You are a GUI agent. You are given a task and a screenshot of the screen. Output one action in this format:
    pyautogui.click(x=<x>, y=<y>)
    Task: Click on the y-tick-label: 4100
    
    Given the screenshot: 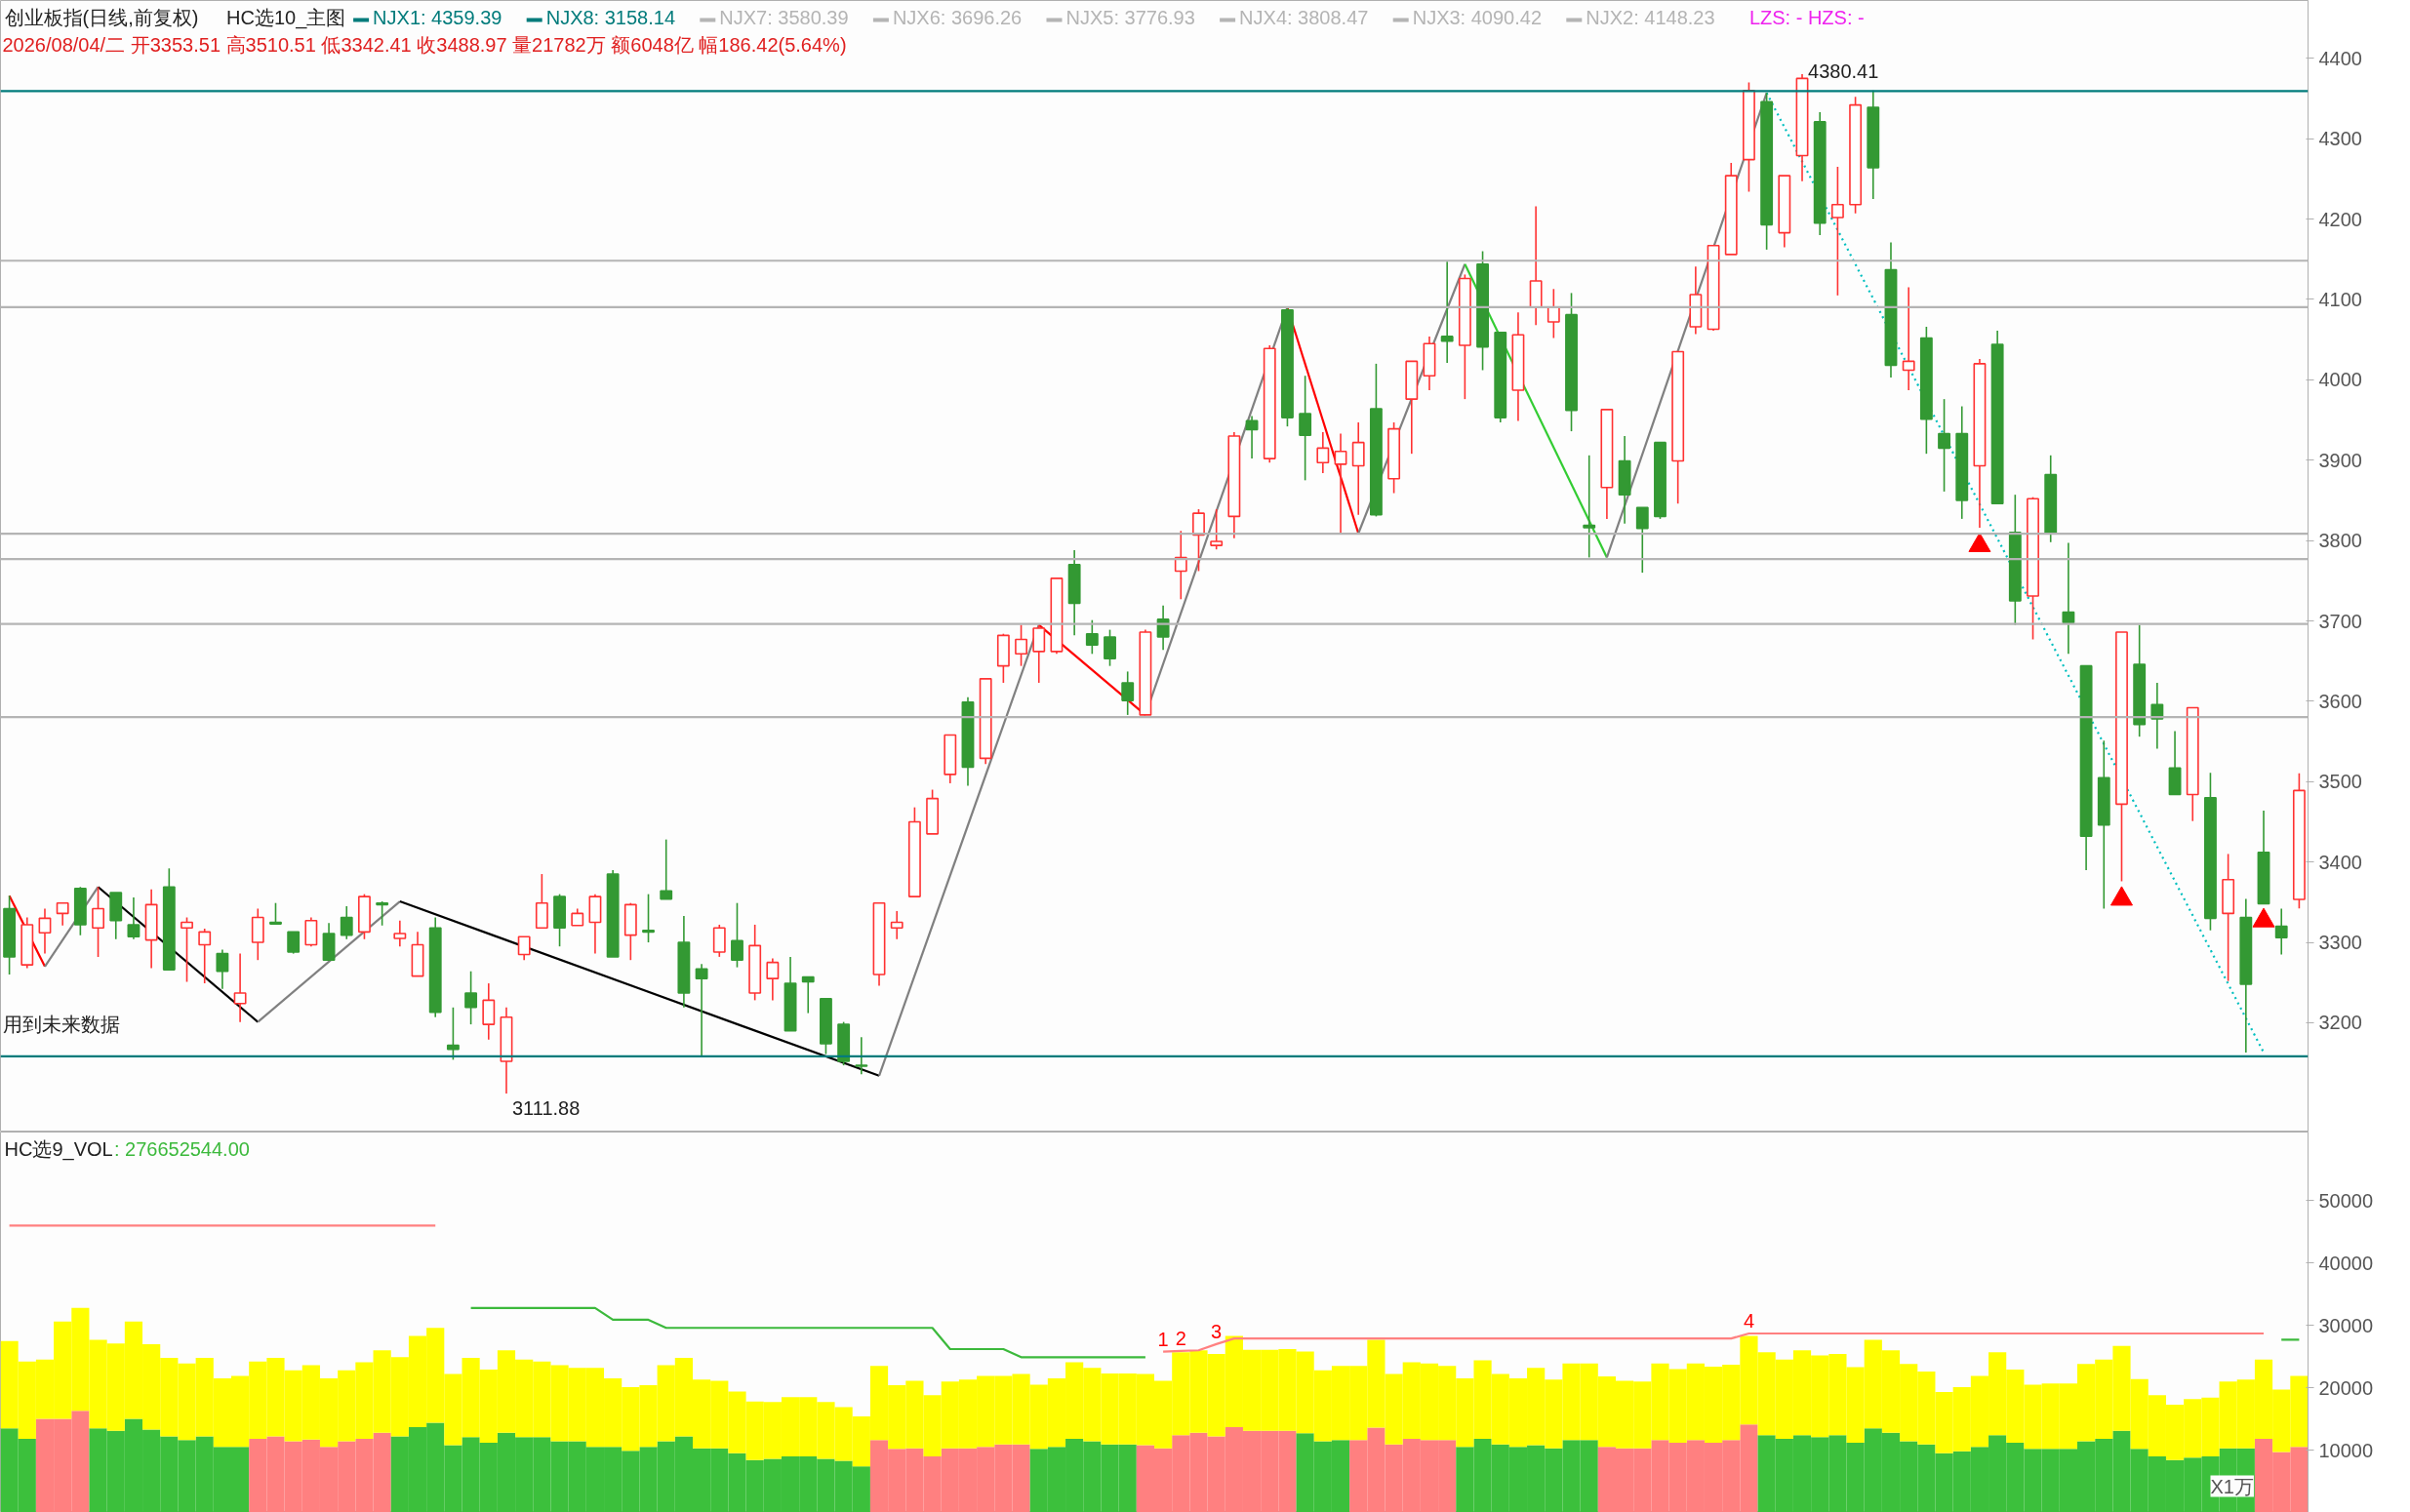 What is the action you would take?
    pyautogui.click(x=2340, y=299)
    